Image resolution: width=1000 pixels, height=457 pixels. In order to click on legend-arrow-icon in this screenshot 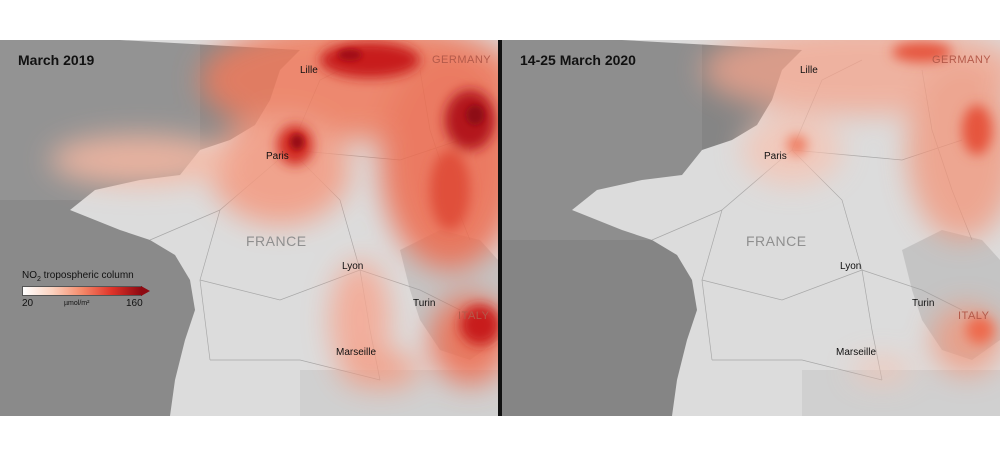, I will do `click(145, 291)`.